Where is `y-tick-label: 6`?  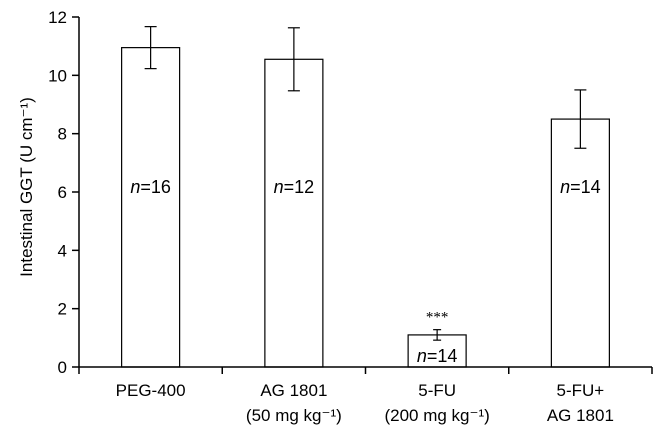
y-tick-label: 6 is located at coordinates (62, 192).